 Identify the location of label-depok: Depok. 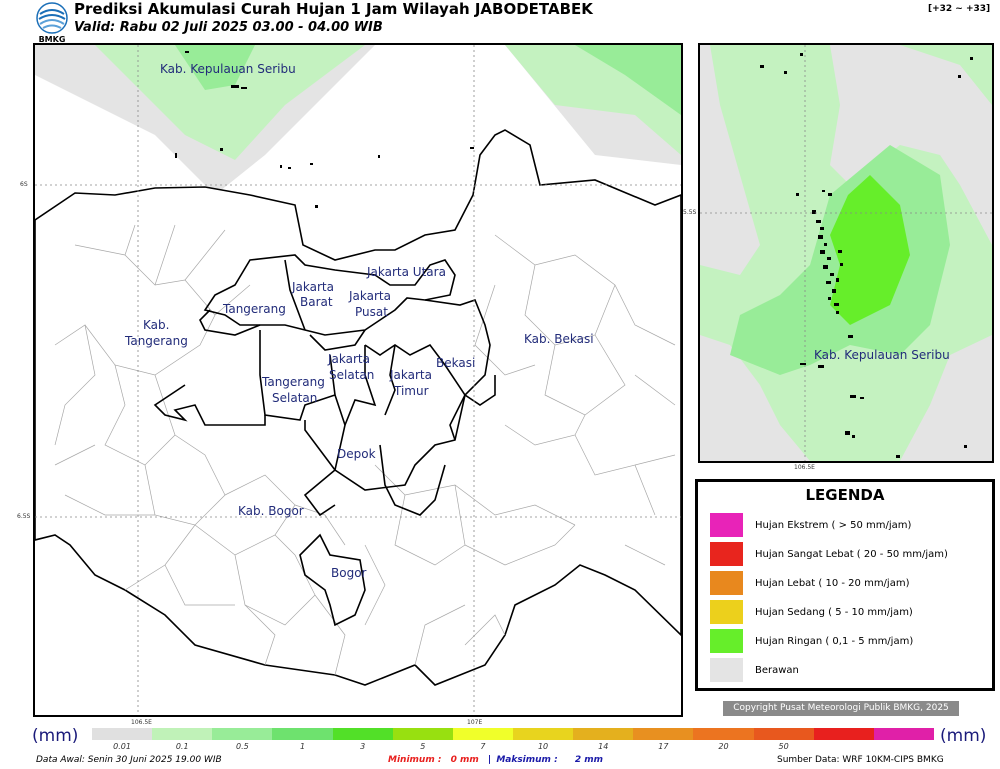
(356, 454).